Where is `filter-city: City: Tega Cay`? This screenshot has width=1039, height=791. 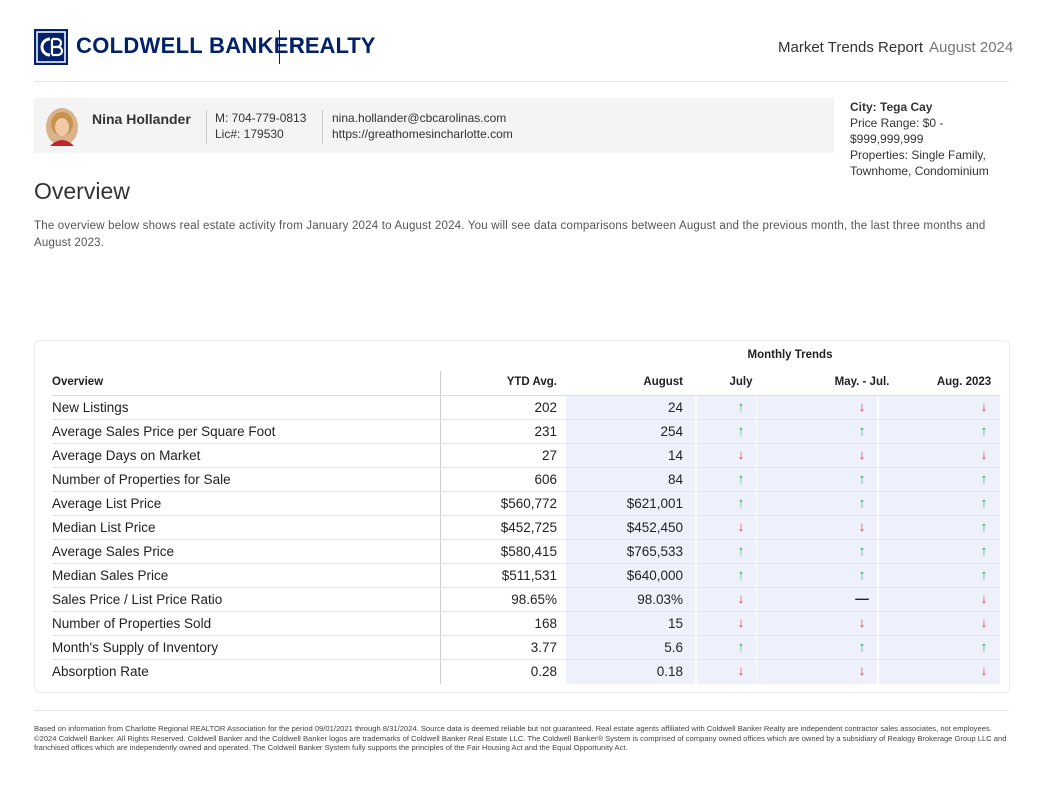
filter-city: City: Tega Cay is located at coordinates (891, 107).